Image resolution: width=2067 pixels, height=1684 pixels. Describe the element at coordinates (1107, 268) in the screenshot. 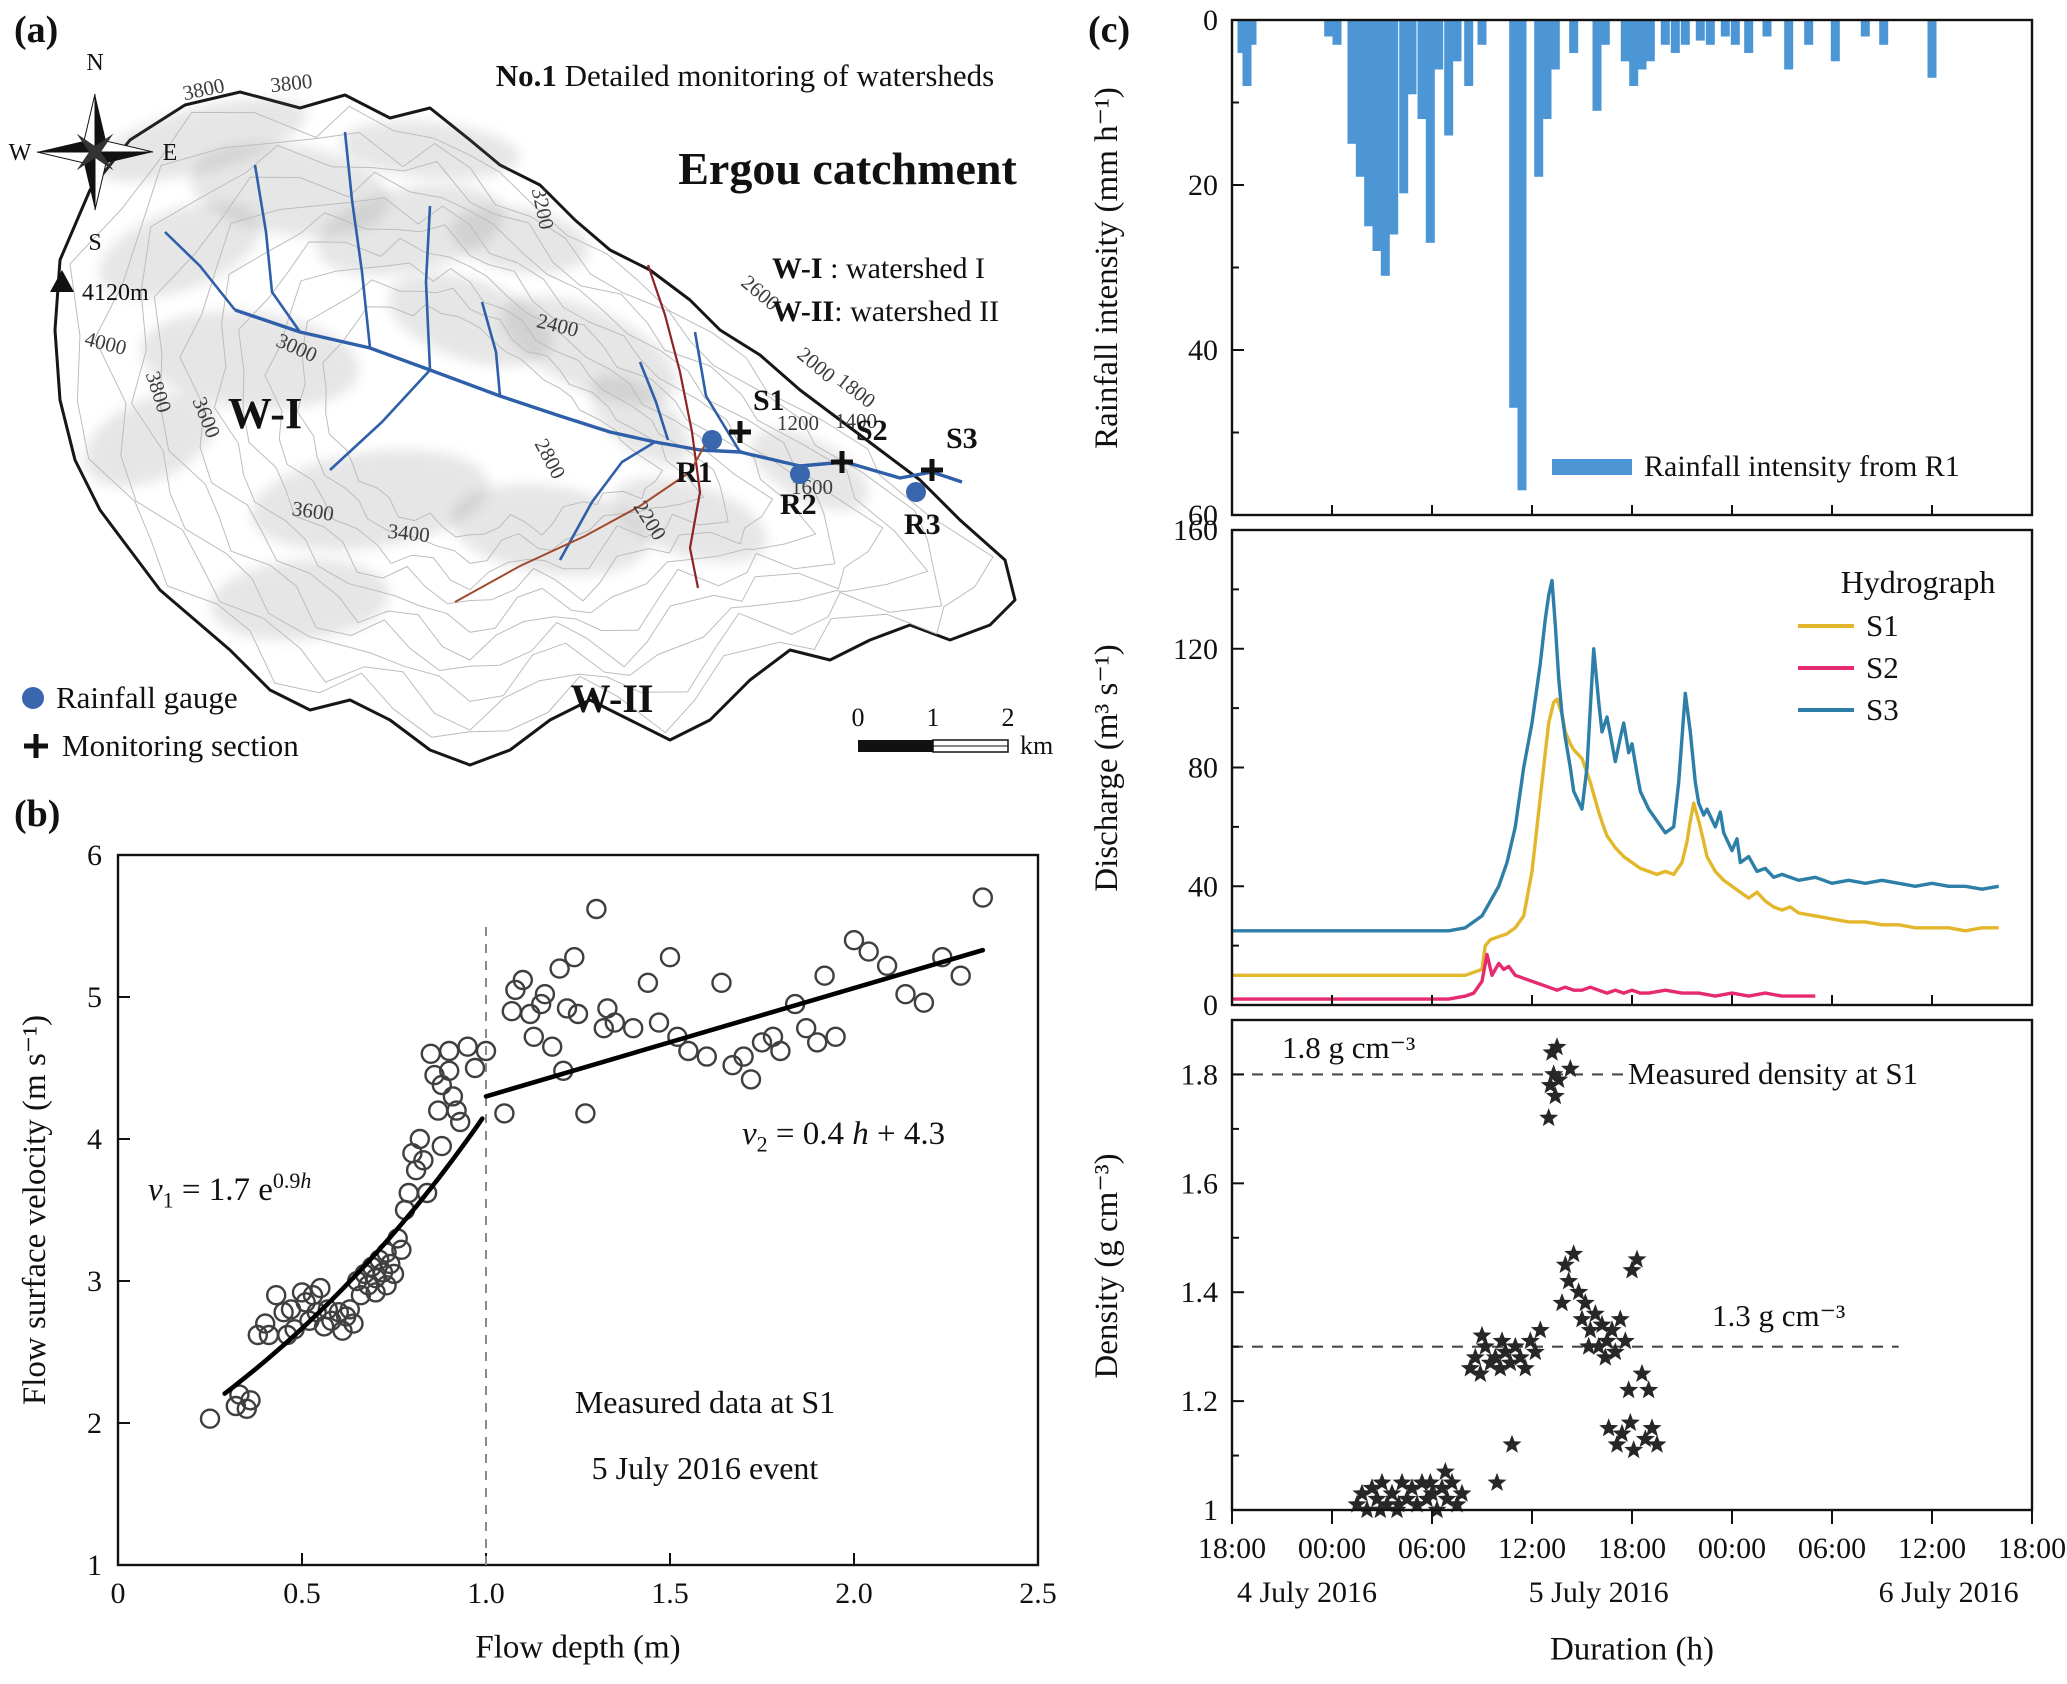

I see `rainfall-y-axis-title: Rainfall intensity (mm h⁻¹)` at that location.